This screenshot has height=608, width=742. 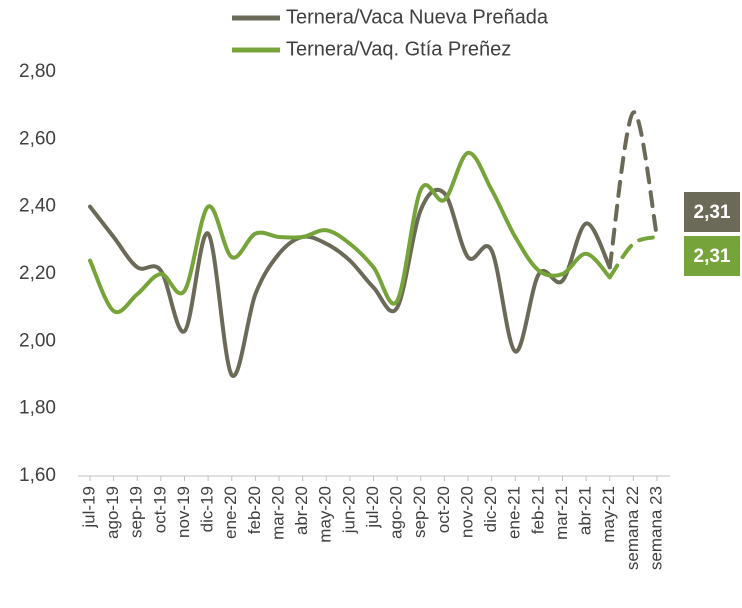 I want to click on x-tick-label: ene-20, so click(x=230, y=512).